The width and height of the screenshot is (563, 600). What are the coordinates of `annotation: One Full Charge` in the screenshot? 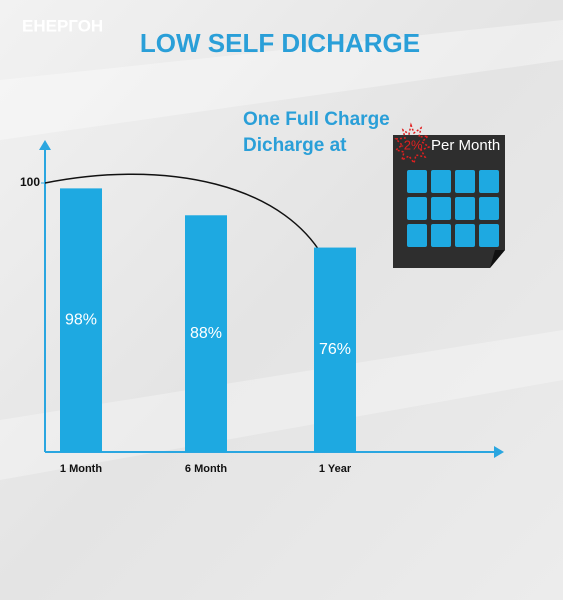 It's located at (316, 119).